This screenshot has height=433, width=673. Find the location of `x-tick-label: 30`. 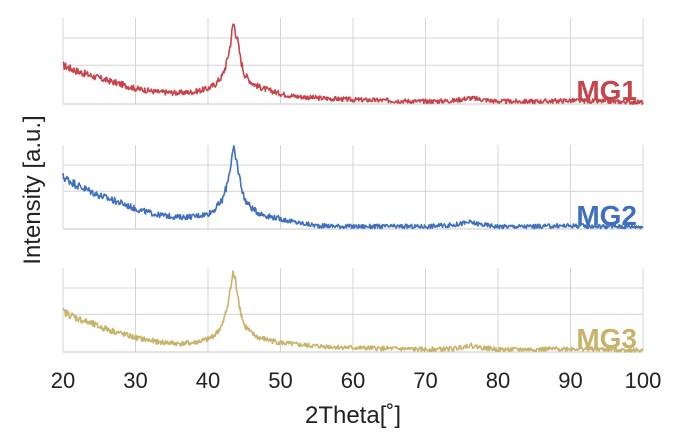

x-tick-label: 30 is located at coordinates (135, 380).